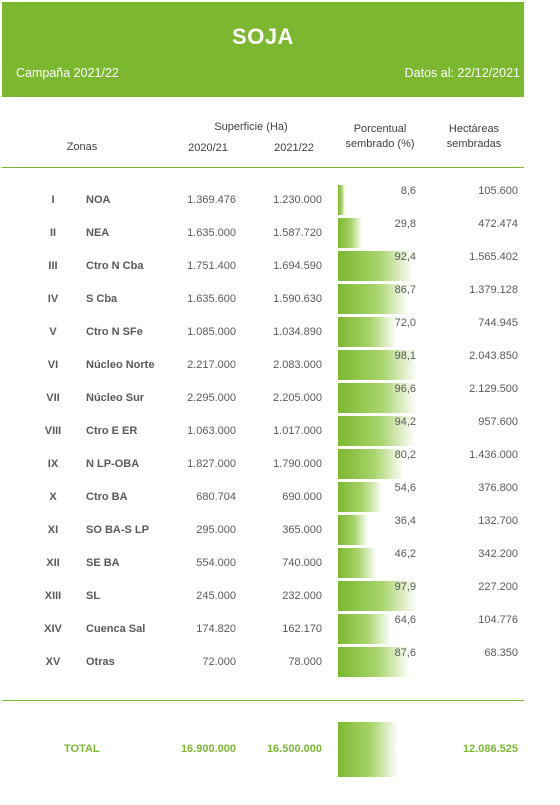  Describe the element at coordinates (297, 464) in the screenshot. I see `surface-2021-22: 1.790.000` at that location.